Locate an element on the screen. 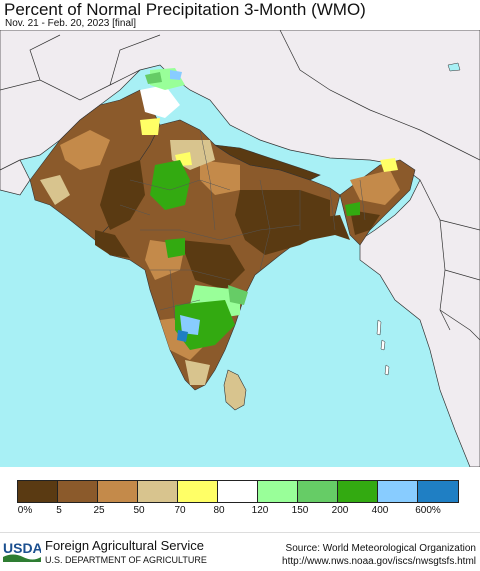  map-subtitle: Nov. 21 - Feb. 20, 2023 [final] is located at coordinates (71, 23).